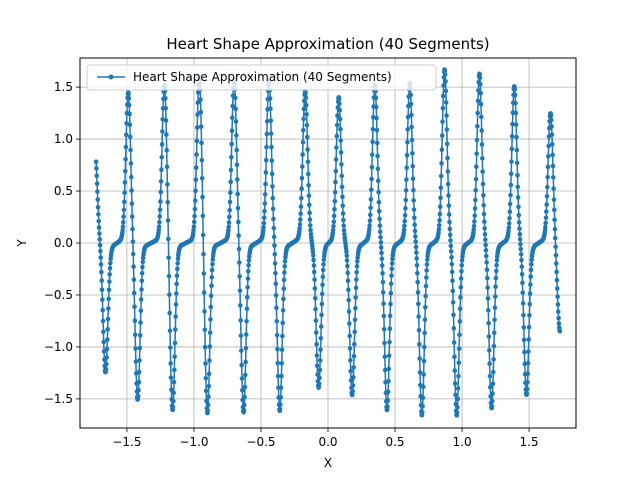 Image resolution: width=640 pixels, height=480 pixels. Describe the element at coordinates (193, 442) in the screenshot. I see `x-tick-label: −1.0` at that location.